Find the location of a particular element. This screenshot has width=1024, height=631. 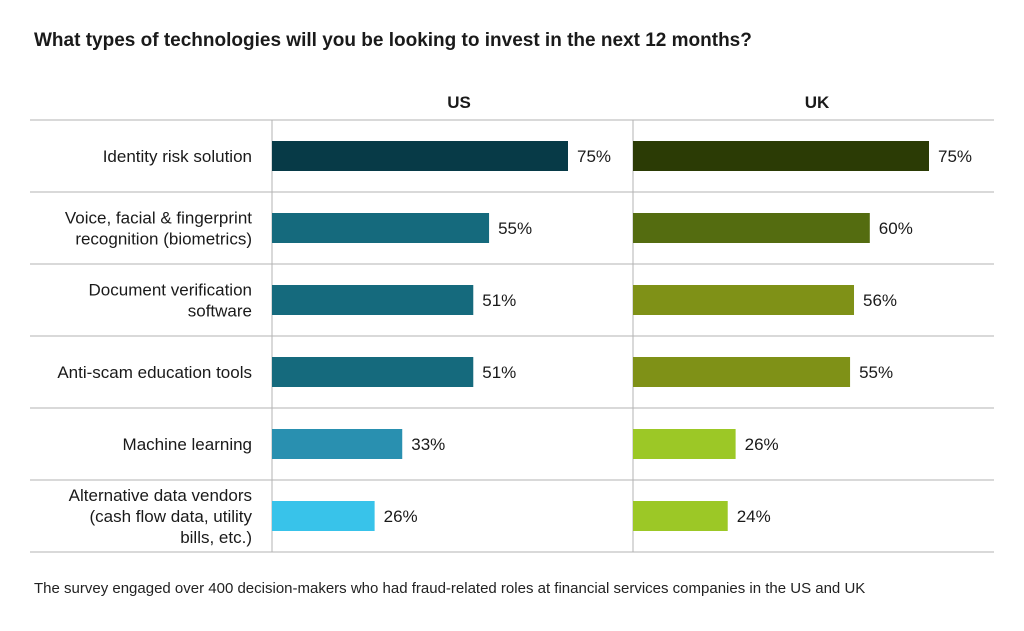

category-label-line: Alternative data vendors is located at coordinates (160, 495).